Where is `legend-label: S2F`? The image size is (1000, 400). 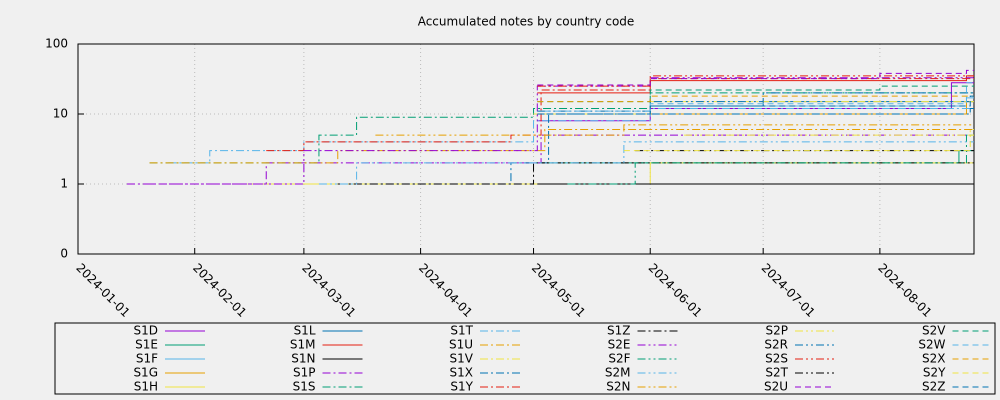 legend-label: S2F is located at coordinates (619, 359).